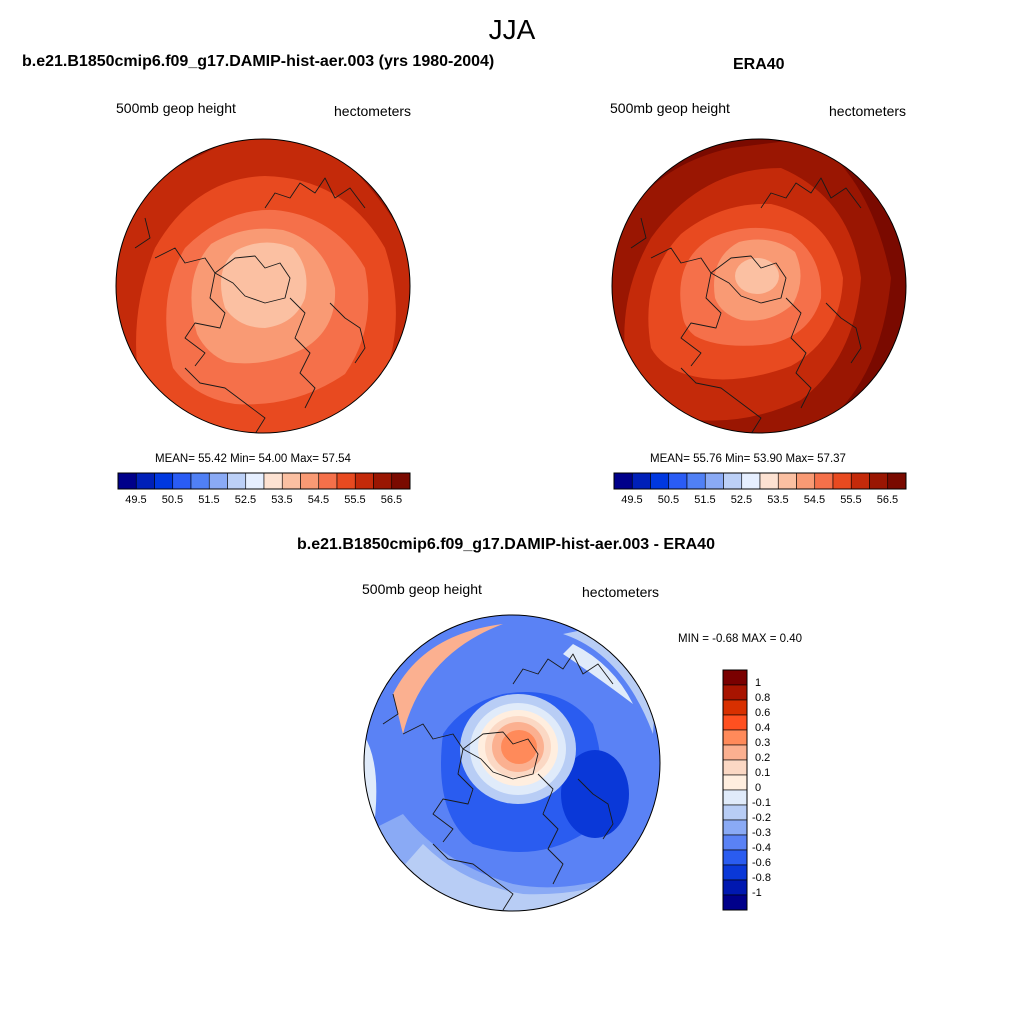 The image size is (1024, 1024). I want to click on obs-map, so click(759, 286).